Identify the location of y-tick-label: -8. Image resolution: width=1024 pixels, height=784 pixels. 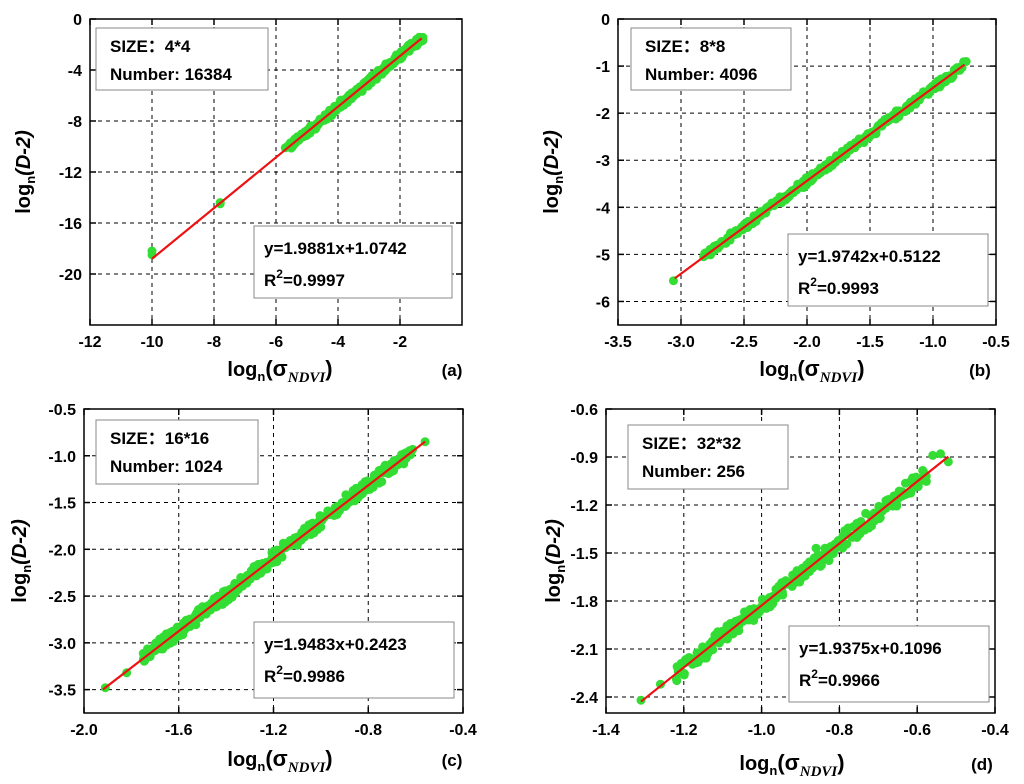
(75, 122).